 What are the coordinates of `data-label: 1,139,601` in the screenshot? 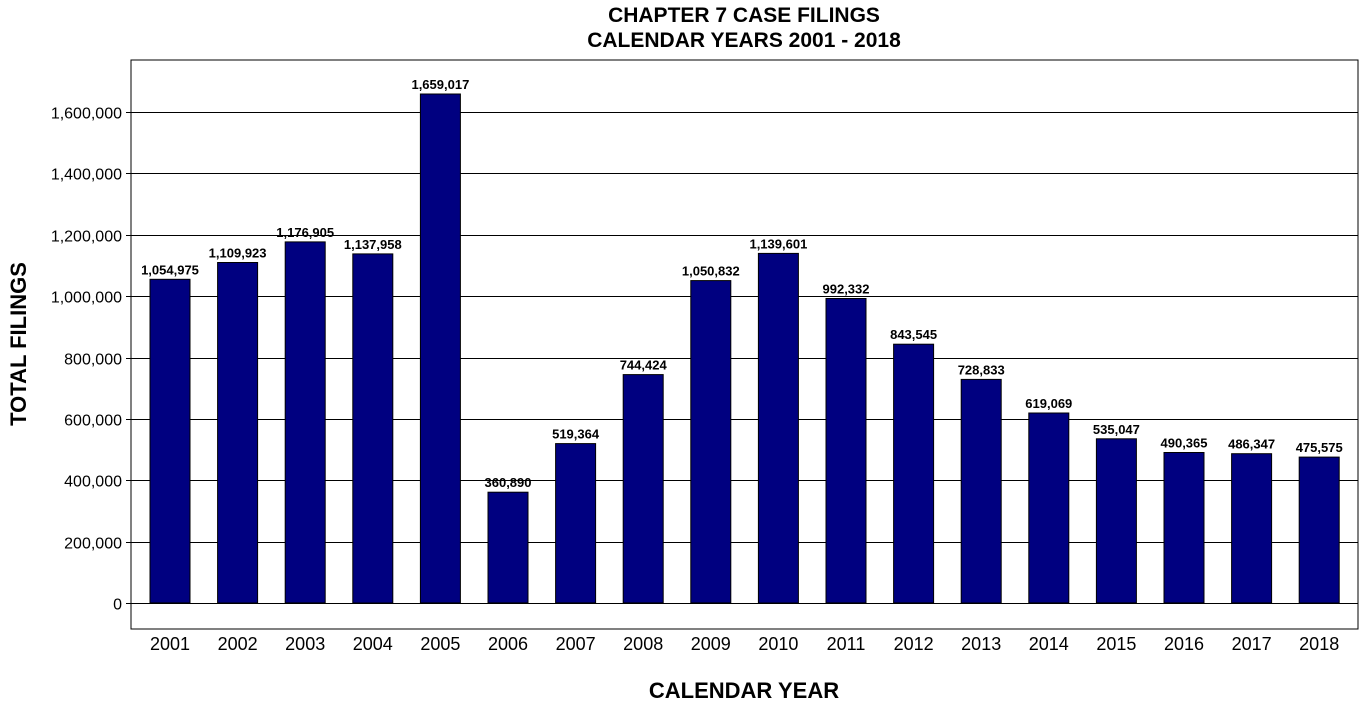 It's located at (778, 243).